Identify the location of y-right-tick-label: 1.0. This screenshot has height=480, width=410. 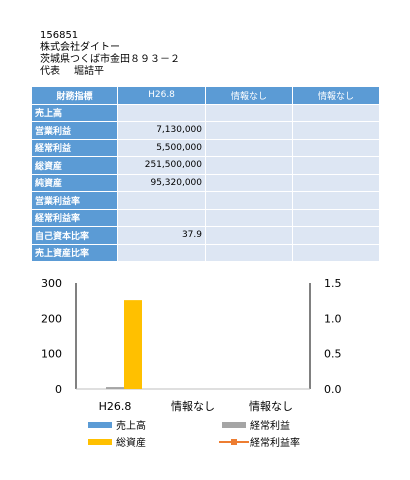
(333, 318).